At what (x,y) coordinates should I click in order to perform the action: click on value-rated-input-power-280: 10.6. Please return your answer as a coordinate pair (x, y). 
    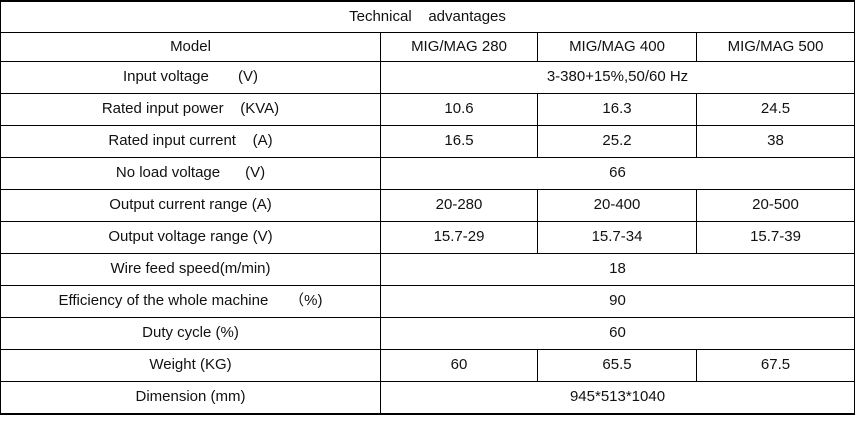
    Looking at the image, I should click on (459, 109).